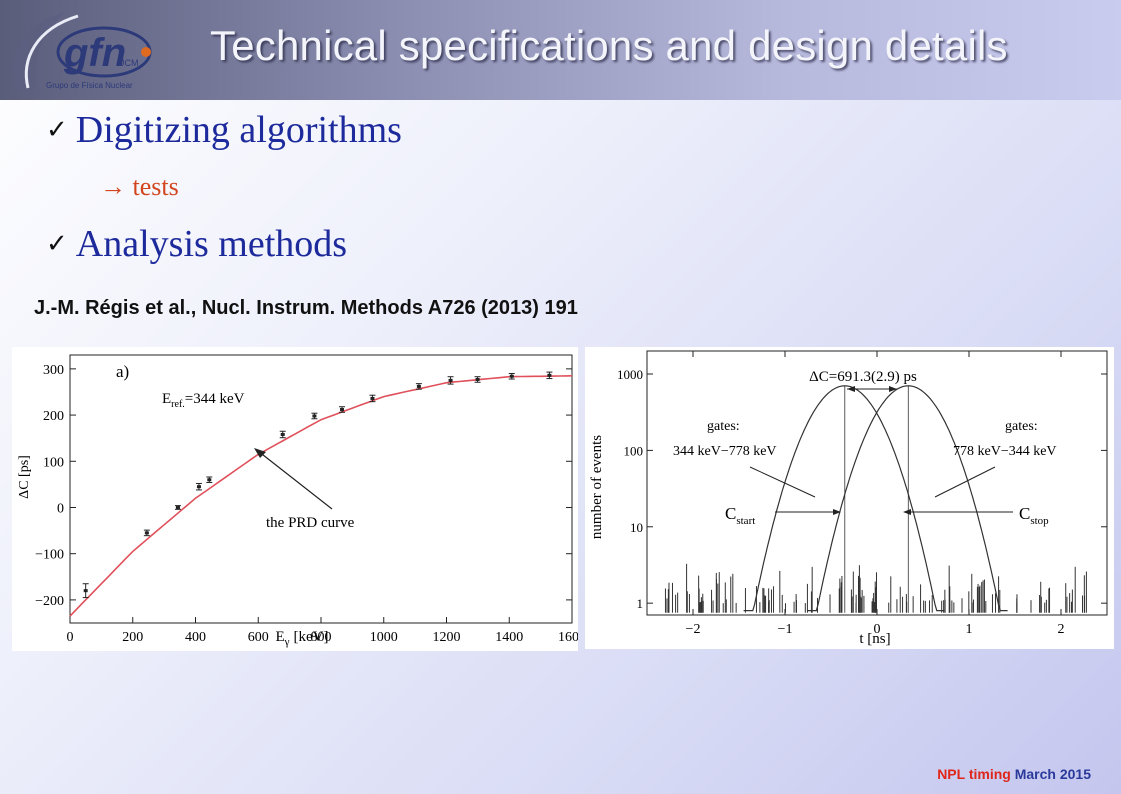 The height and width of the screenshot is (794, 1121). Describe the element at coordinates (132, 637) in the screenshot. I see `x-tick-label: 200` at that location.